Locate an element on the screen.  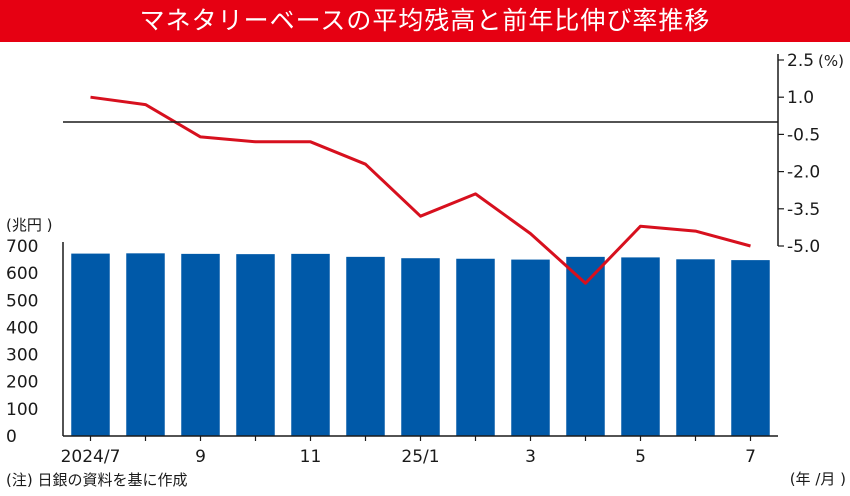
bar-2024/12 is located at coordinates (365, 346).